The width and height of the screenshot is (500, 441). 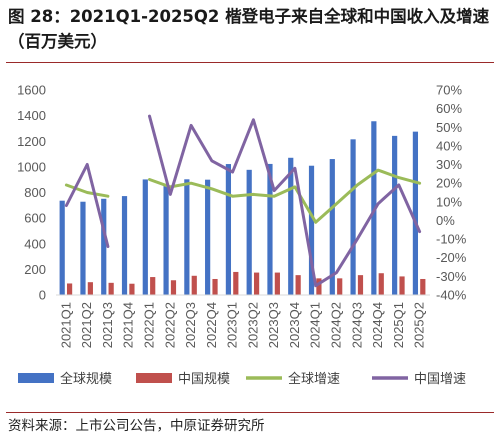 I want to click on left-axis-ticks: 0 200 400 600 800 1000 1200 1400 1600, so click(x=31, y=193).